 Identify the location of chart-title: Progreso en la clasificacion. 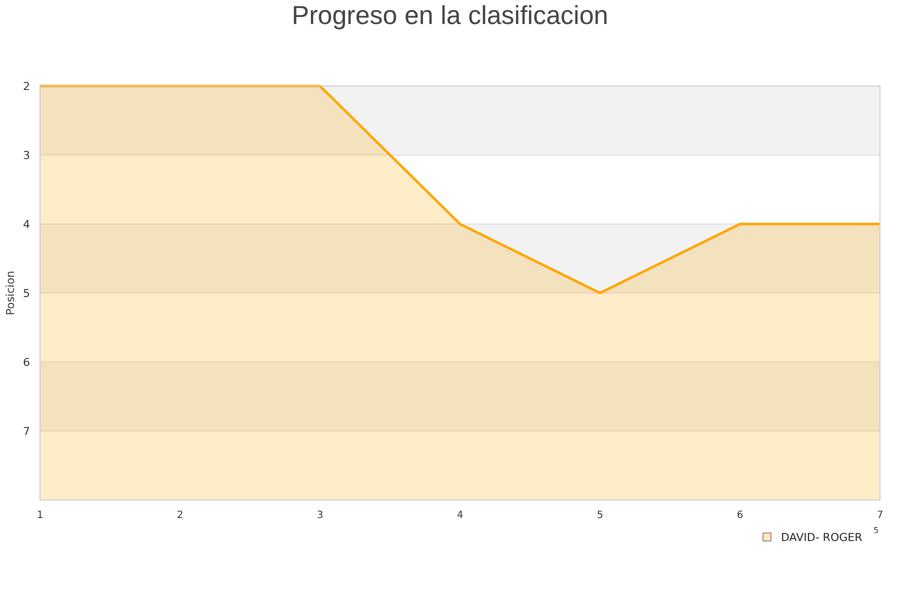
(450, 15).